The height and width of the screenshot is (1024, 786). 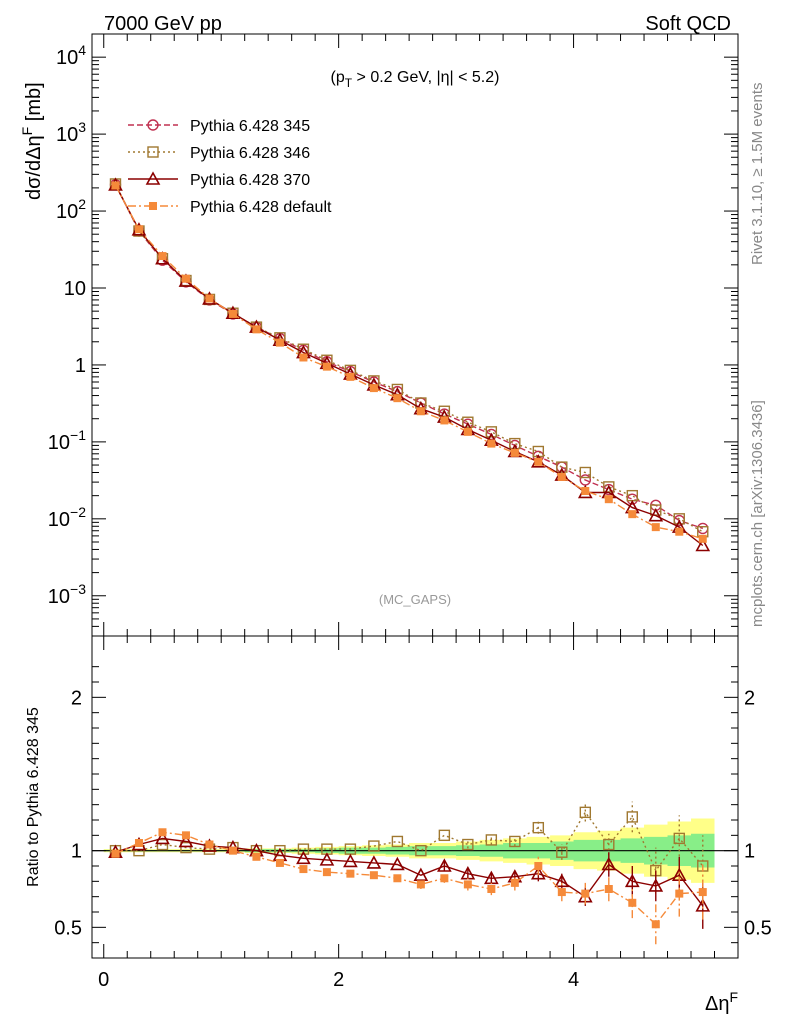 I want to click on legend-entry: Pythia 6.428 345, so click(x=250, y=126).